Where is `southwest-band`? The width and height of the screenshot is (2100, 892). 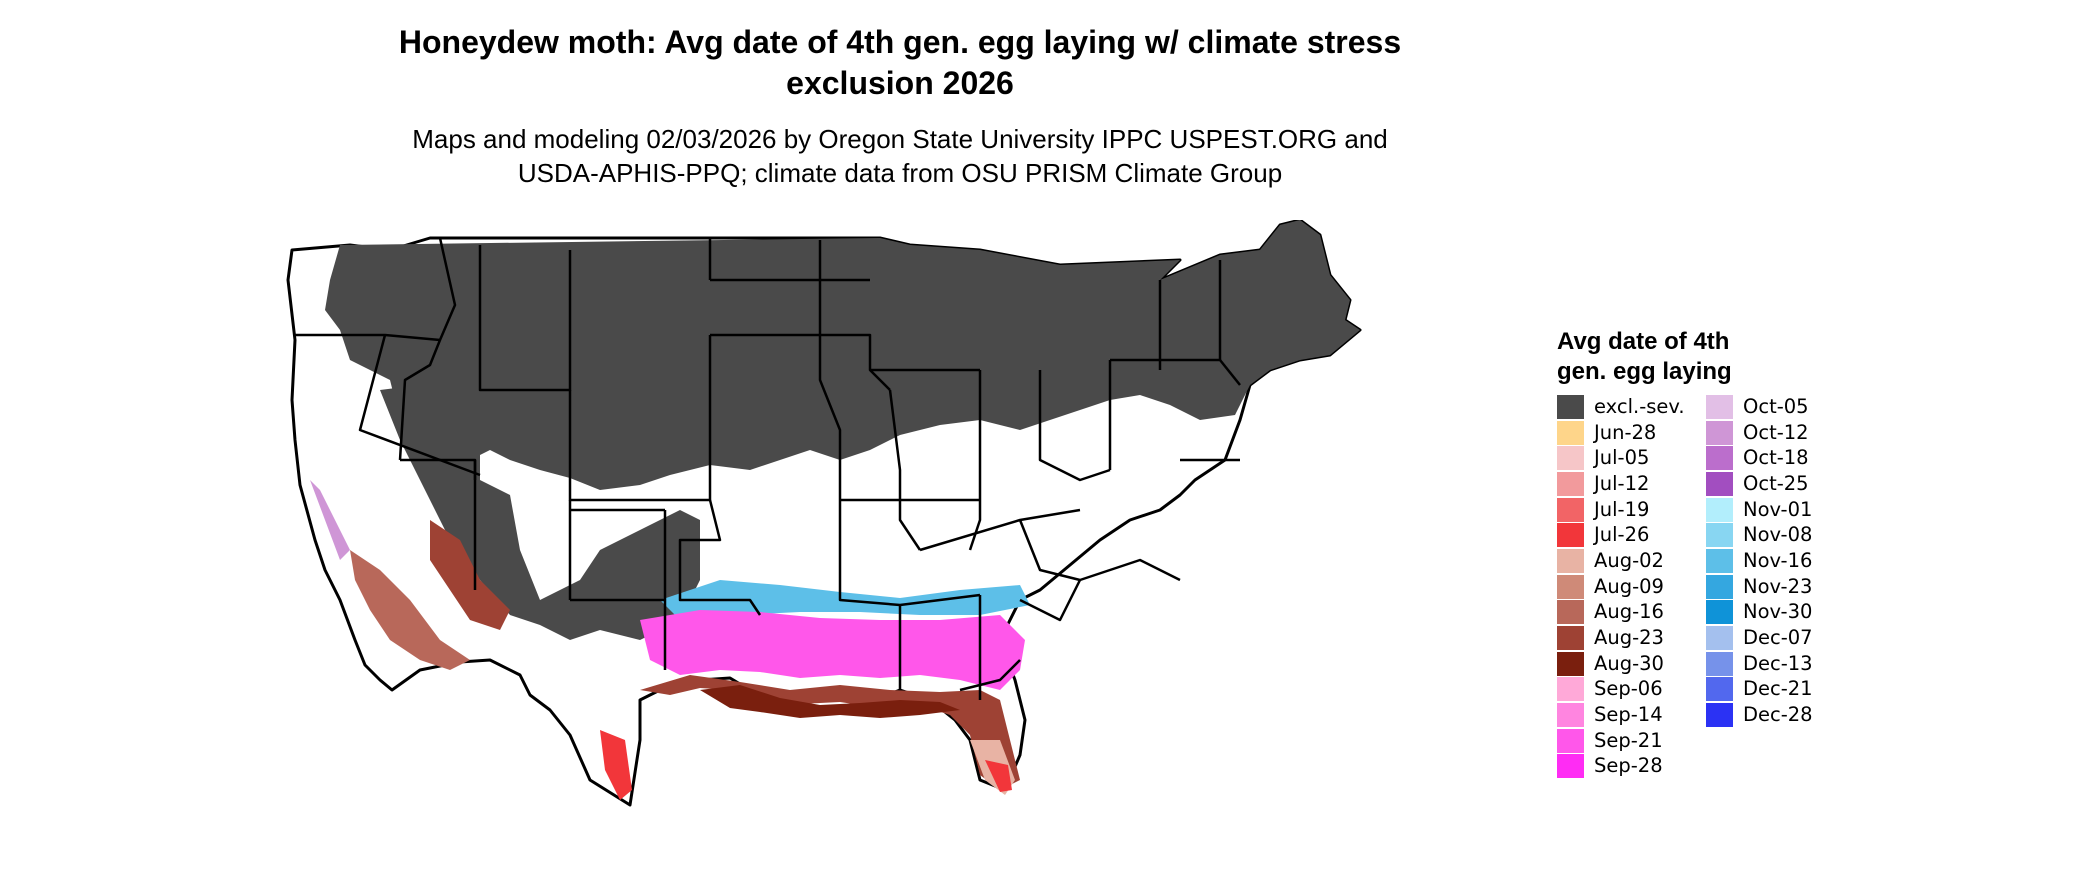
southwest-band is located at coordinates (410, 610).